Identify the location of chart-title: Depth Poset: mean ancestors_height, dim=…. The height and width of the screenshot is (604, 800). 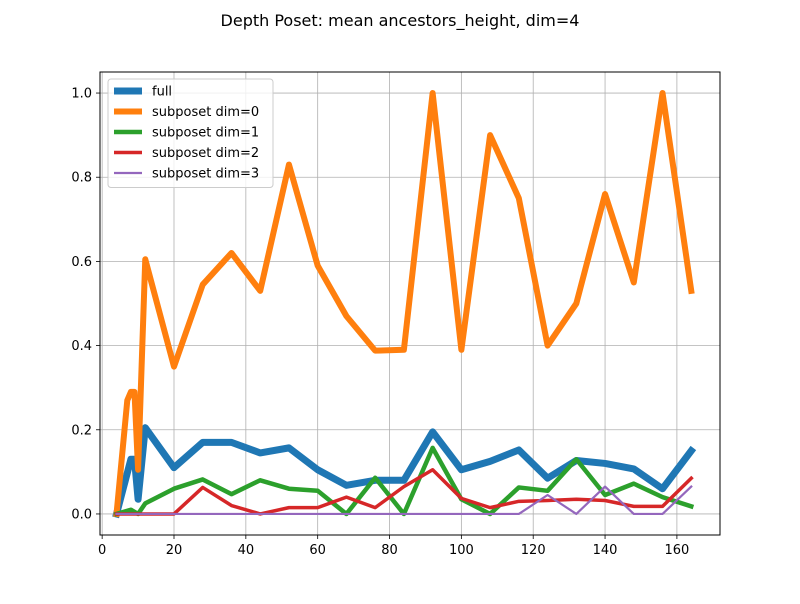
(400, 21).